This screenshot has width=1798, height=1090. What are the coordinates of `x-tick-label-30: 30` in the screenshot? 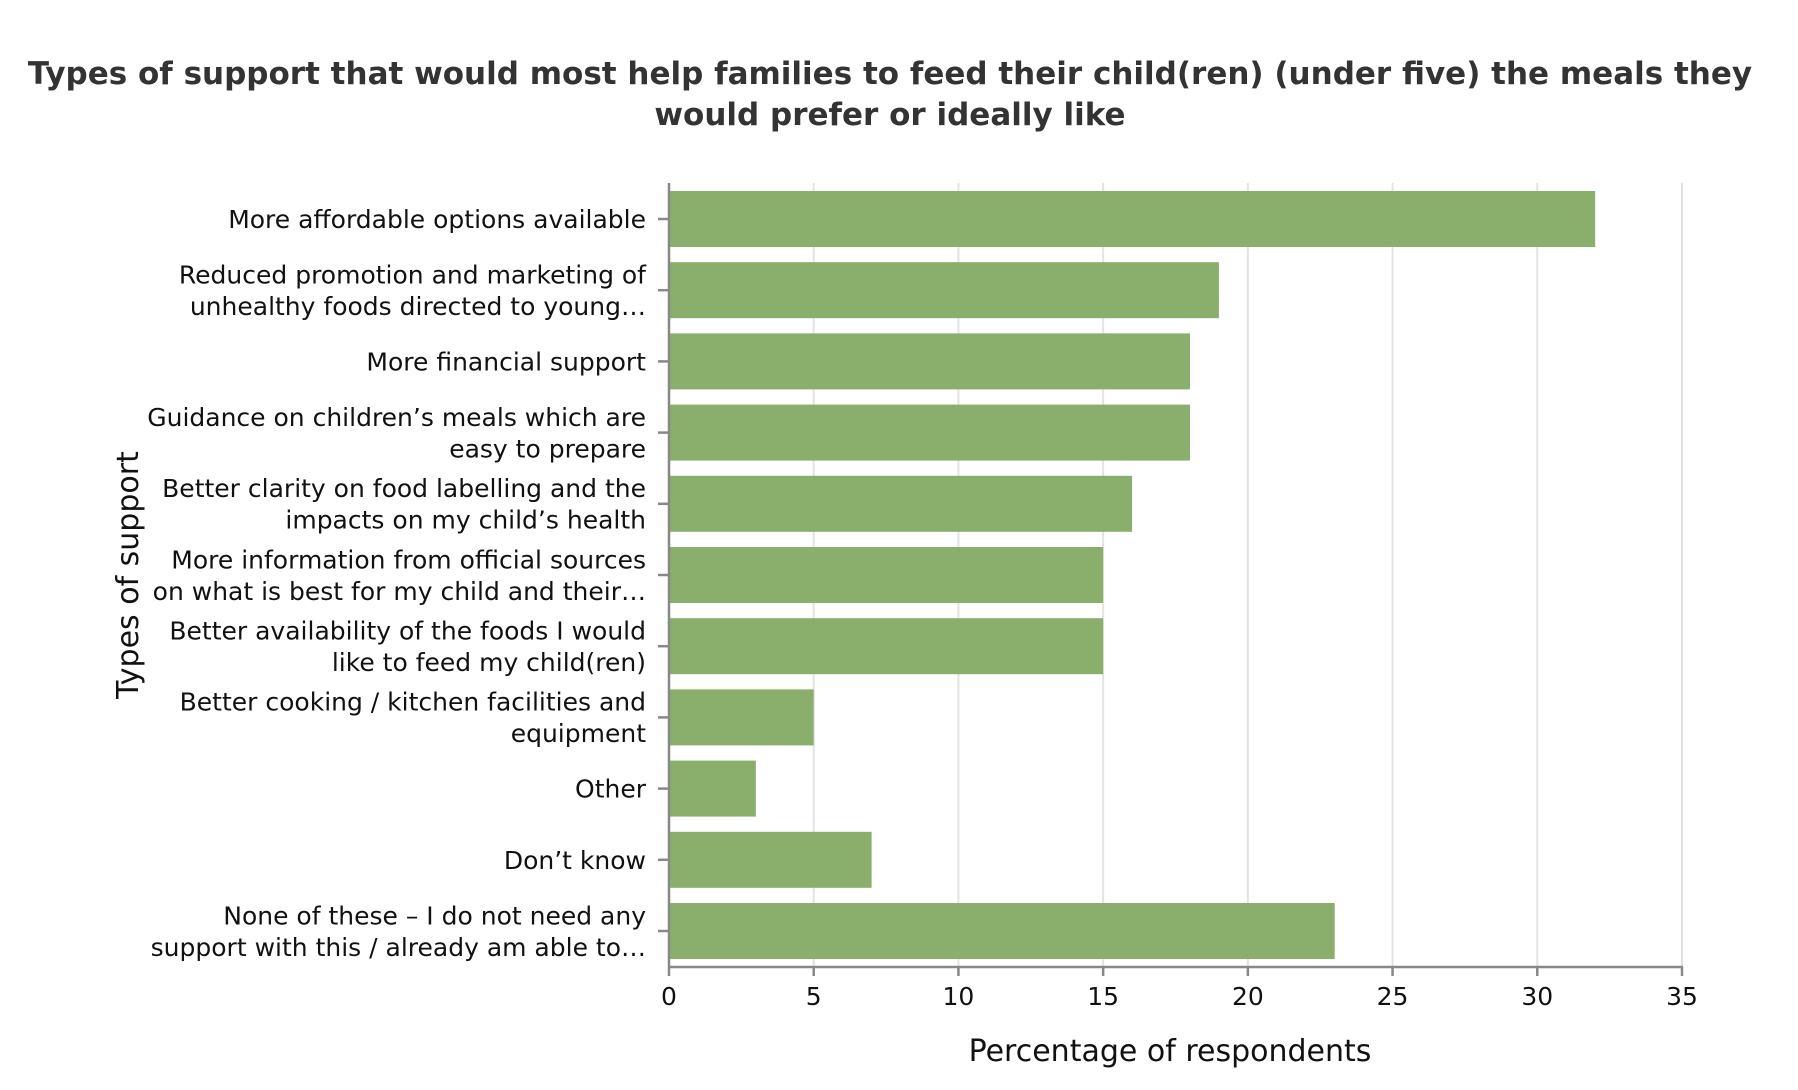 It's located at (1537, 996).